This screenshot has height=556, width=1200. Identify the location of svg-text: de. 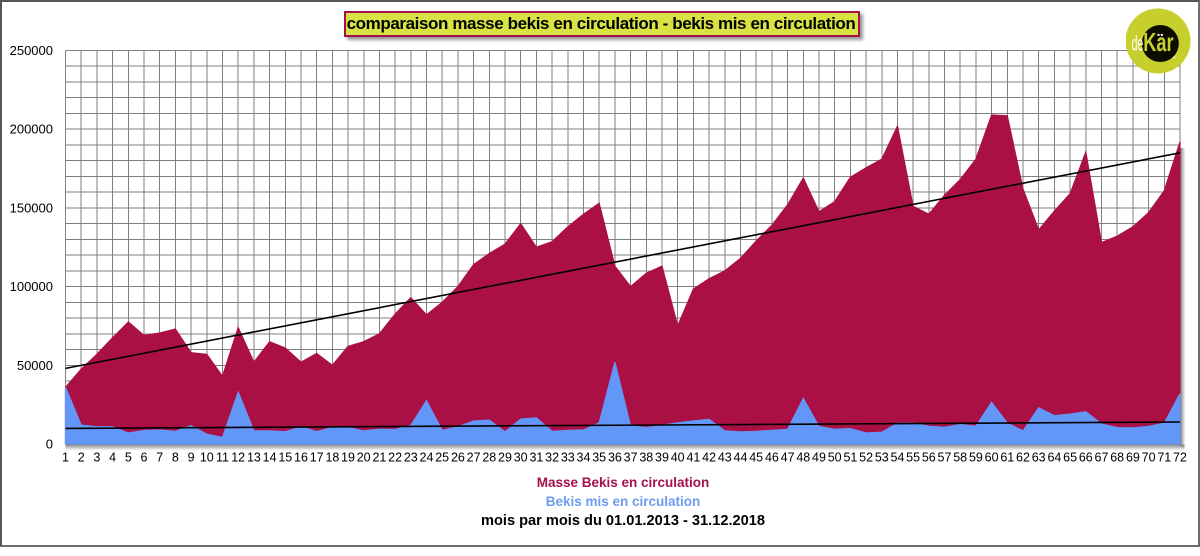
(1138, 43).